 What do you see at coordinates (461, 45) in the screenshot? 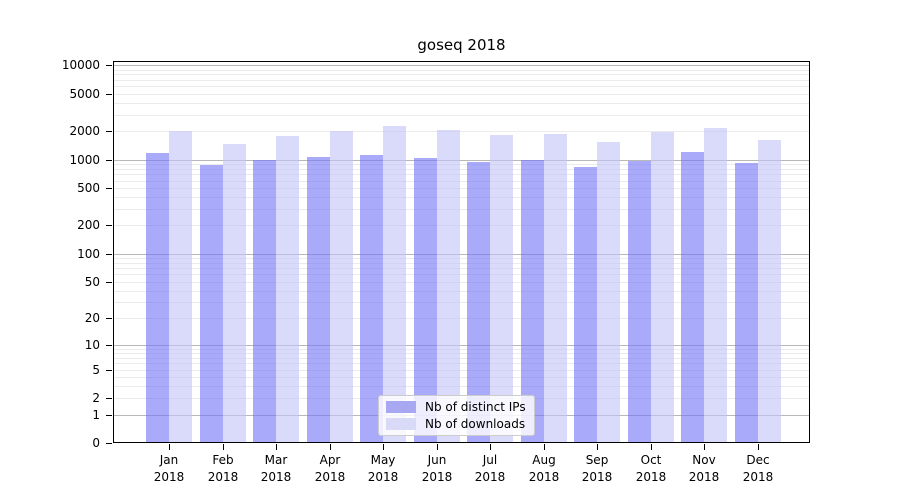
I see `chart-title: goseq 2018` at bounding box center [461, 45].